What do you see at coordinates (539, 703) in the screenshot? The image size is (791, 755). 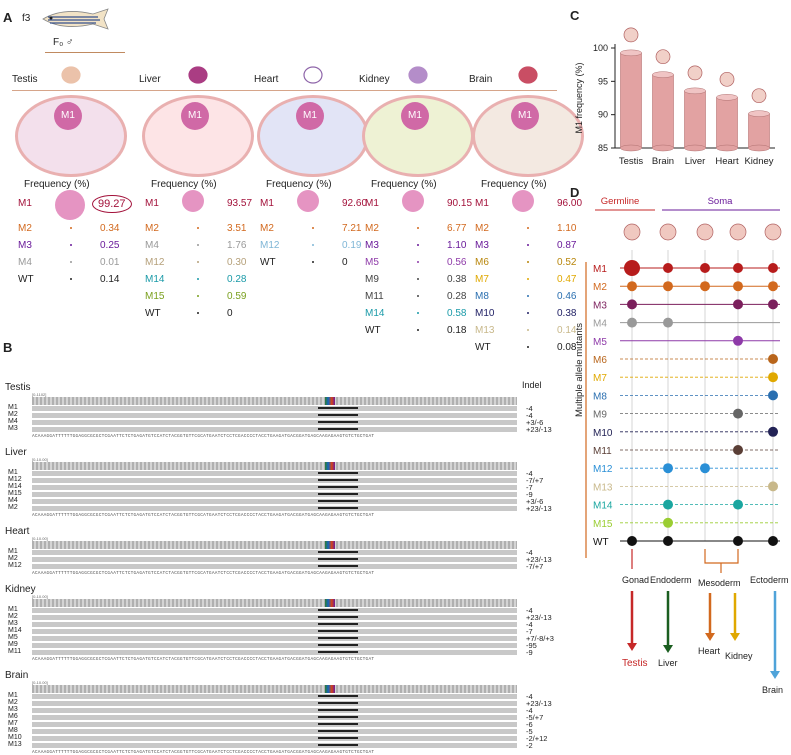 I see `indel-value: +23/-13` at bounding box center [539, 703].